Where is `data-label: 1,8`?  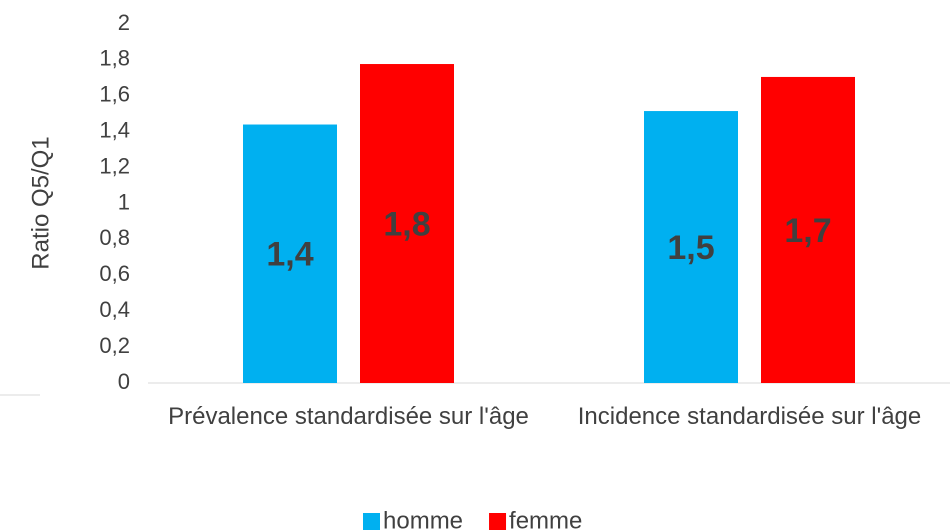 data-label: 1,8 is located at coordinates (406, 224).